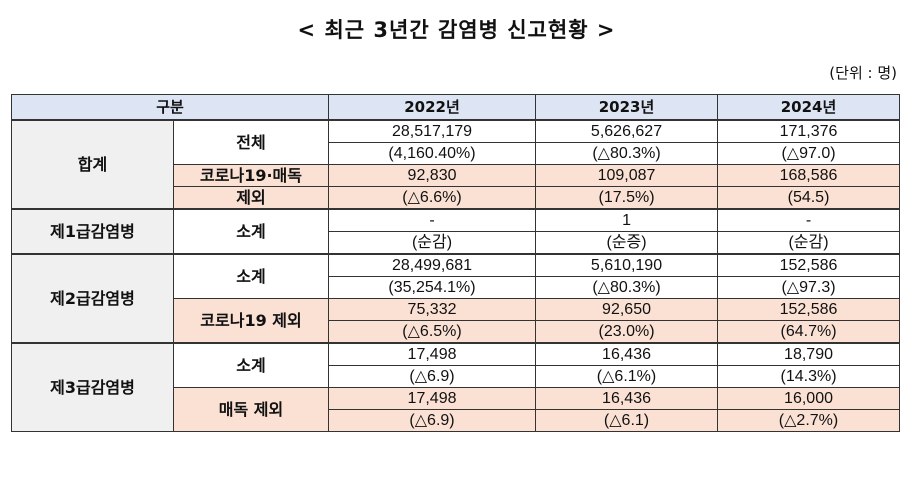 This screenshot has height=487, width=913. What do you see at coordinates (809, 153) in the screenshot?
I see `change-cell: (△97.0)` at bounding box center [809, 153].